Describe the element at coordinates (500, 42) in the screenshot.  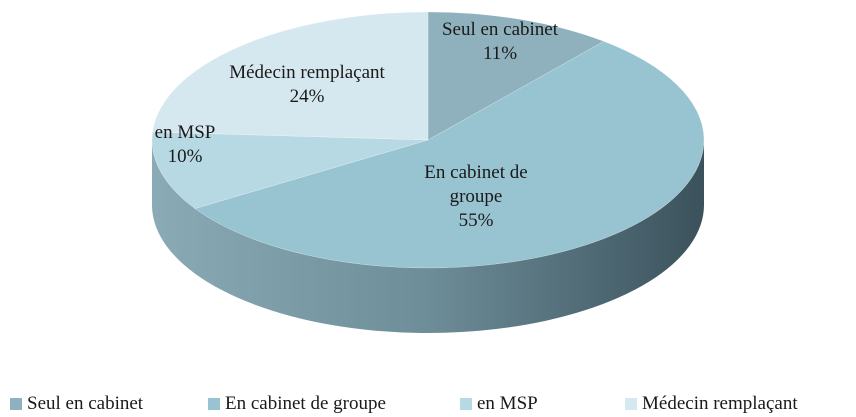
I see `slice-label: Seul en cabinet 11%` at that location.